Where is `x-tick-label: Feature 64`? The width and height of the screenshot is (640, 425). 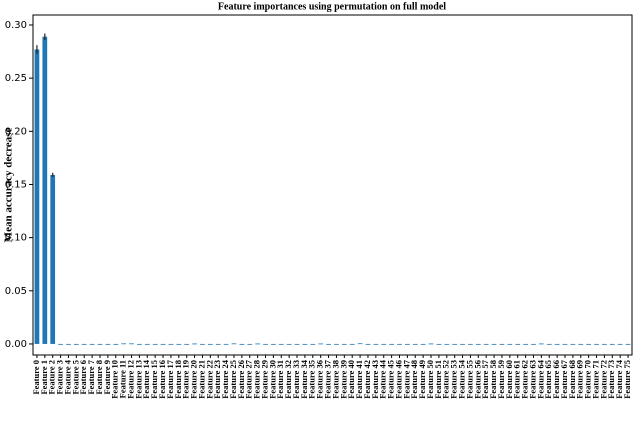 x-tick-label: Feature 64 is located at coordinates (540, 379).